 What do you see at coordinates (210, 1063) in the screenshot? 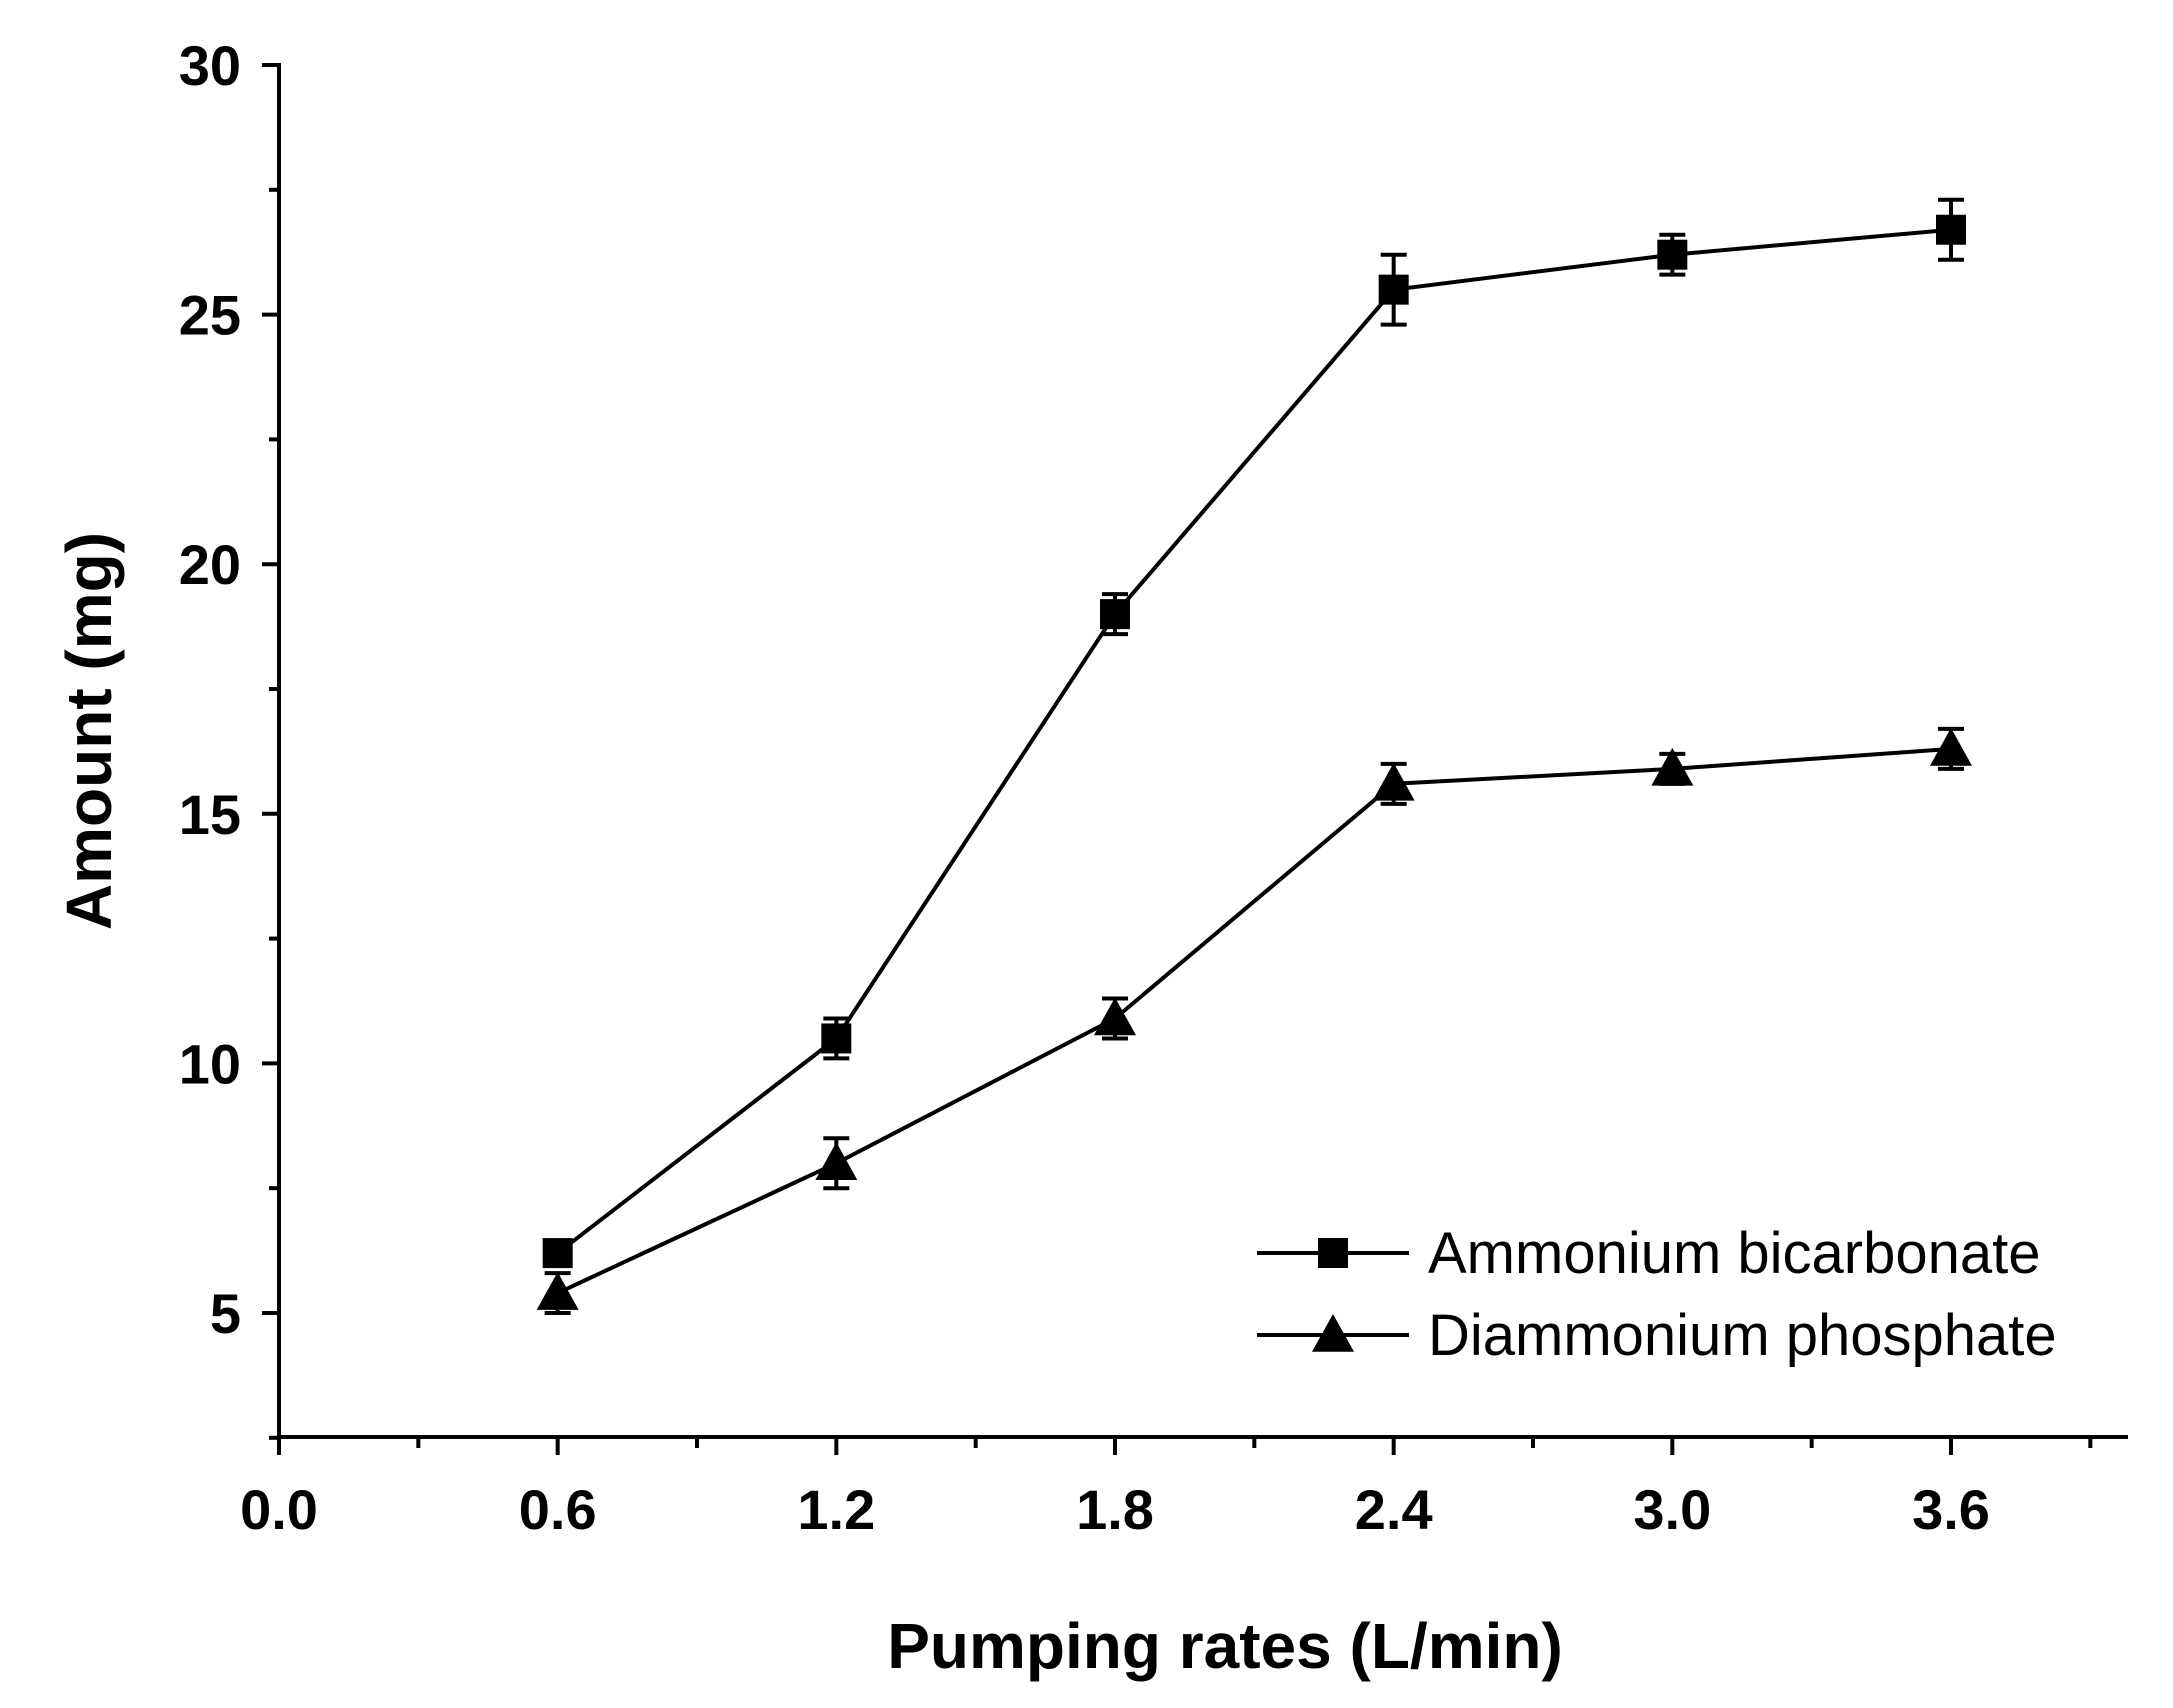
I see `y-tick-label: 10` at bounding box center [210, 1063].